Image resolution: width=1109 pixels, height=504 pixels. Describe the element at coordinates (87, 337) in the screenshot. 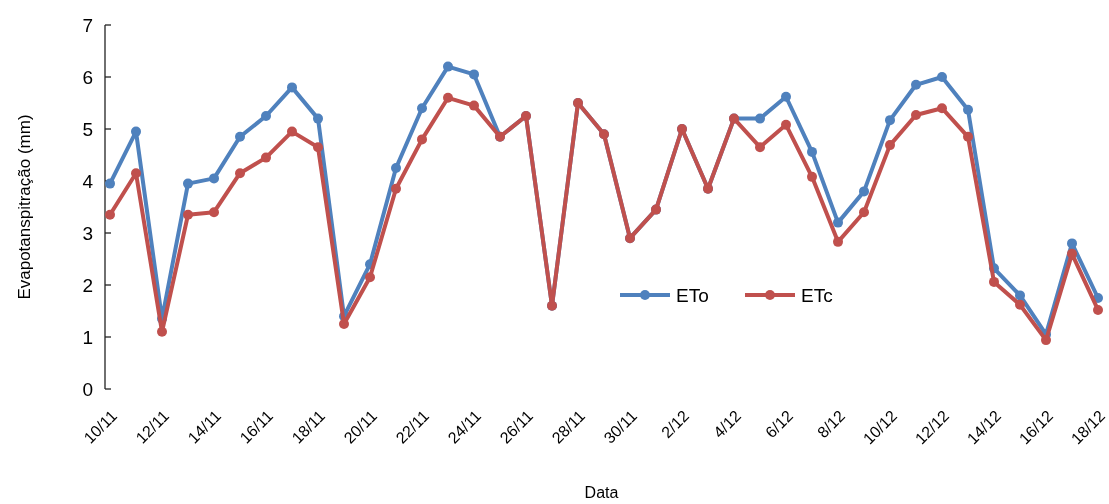

I see `y-tick-label: 1` at that location.